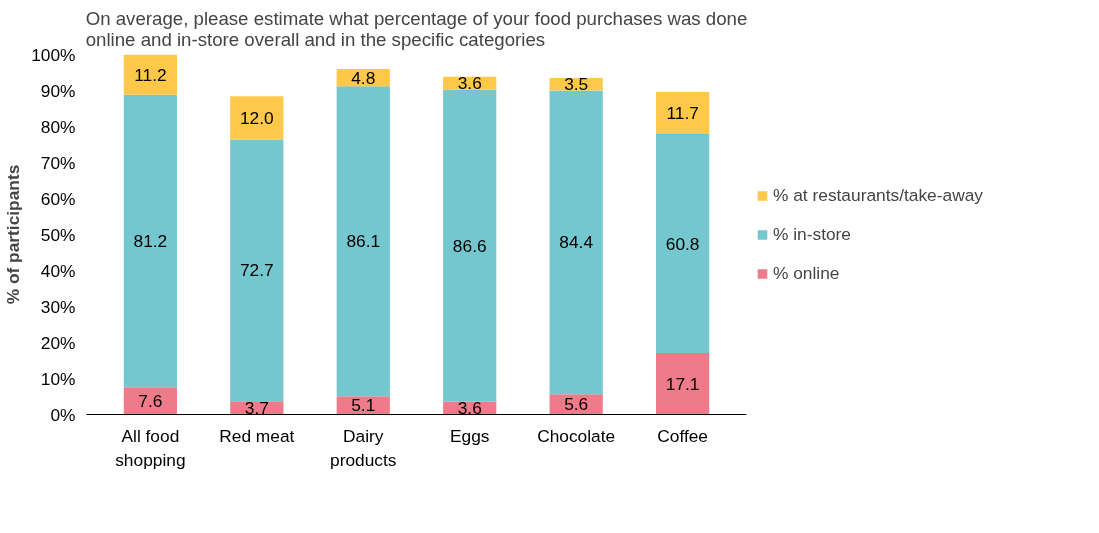 This screenshot has width=1099, height=533. Describe the element at coordinates (256, 117) in the screenshot. I see `data-label: 12.0` at that location.